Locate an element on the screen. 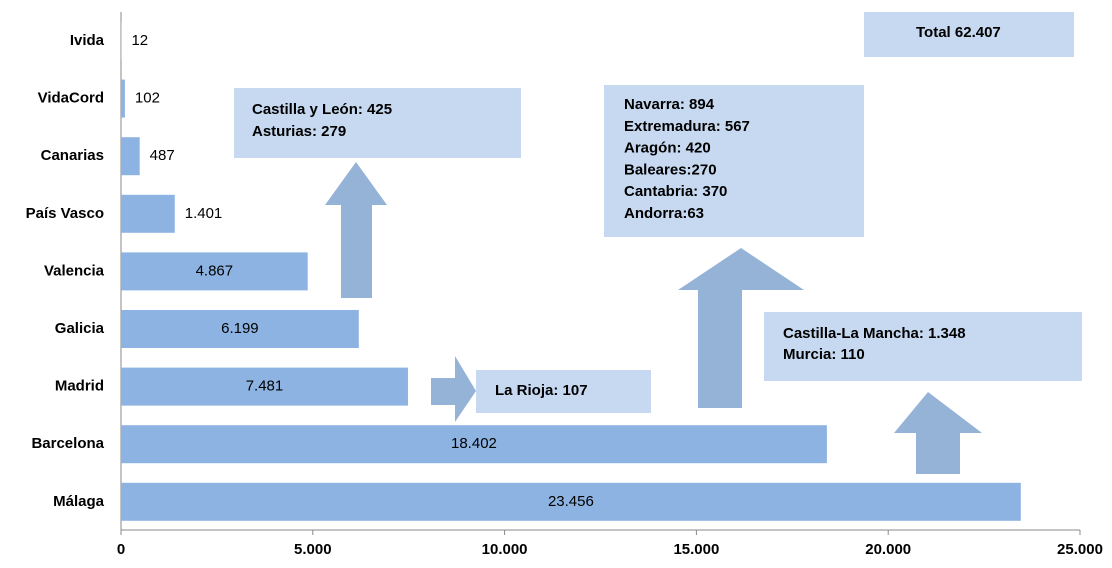 This screenshot has width=1112, height=568. annotation-text: Castilla y León: 425 is located at coordinates (322, 109).